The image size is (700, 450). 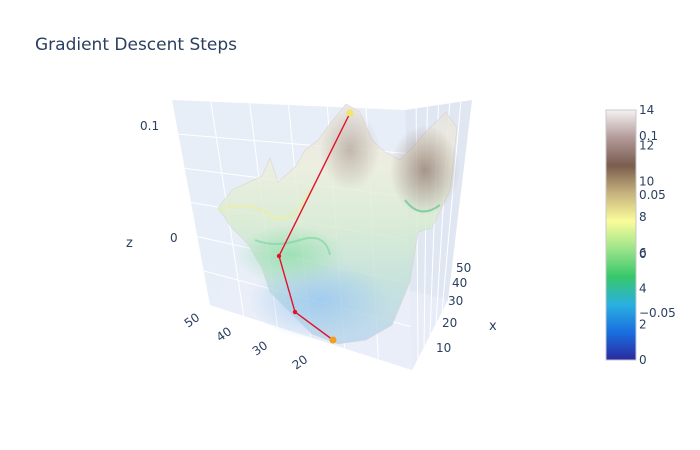 What do you see at coordinates (350, 150) in the screenshot?
I see `surface-ridge-region` at bounding box center [350, 150].